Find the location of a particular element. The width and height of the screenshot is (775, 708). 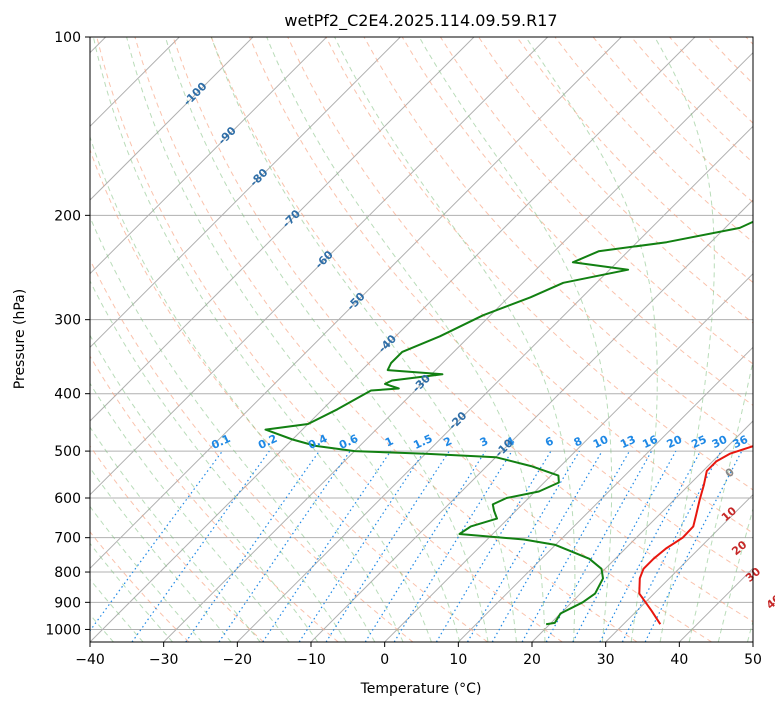

x-tick-label: 20 is located at coordinates (532, 660).